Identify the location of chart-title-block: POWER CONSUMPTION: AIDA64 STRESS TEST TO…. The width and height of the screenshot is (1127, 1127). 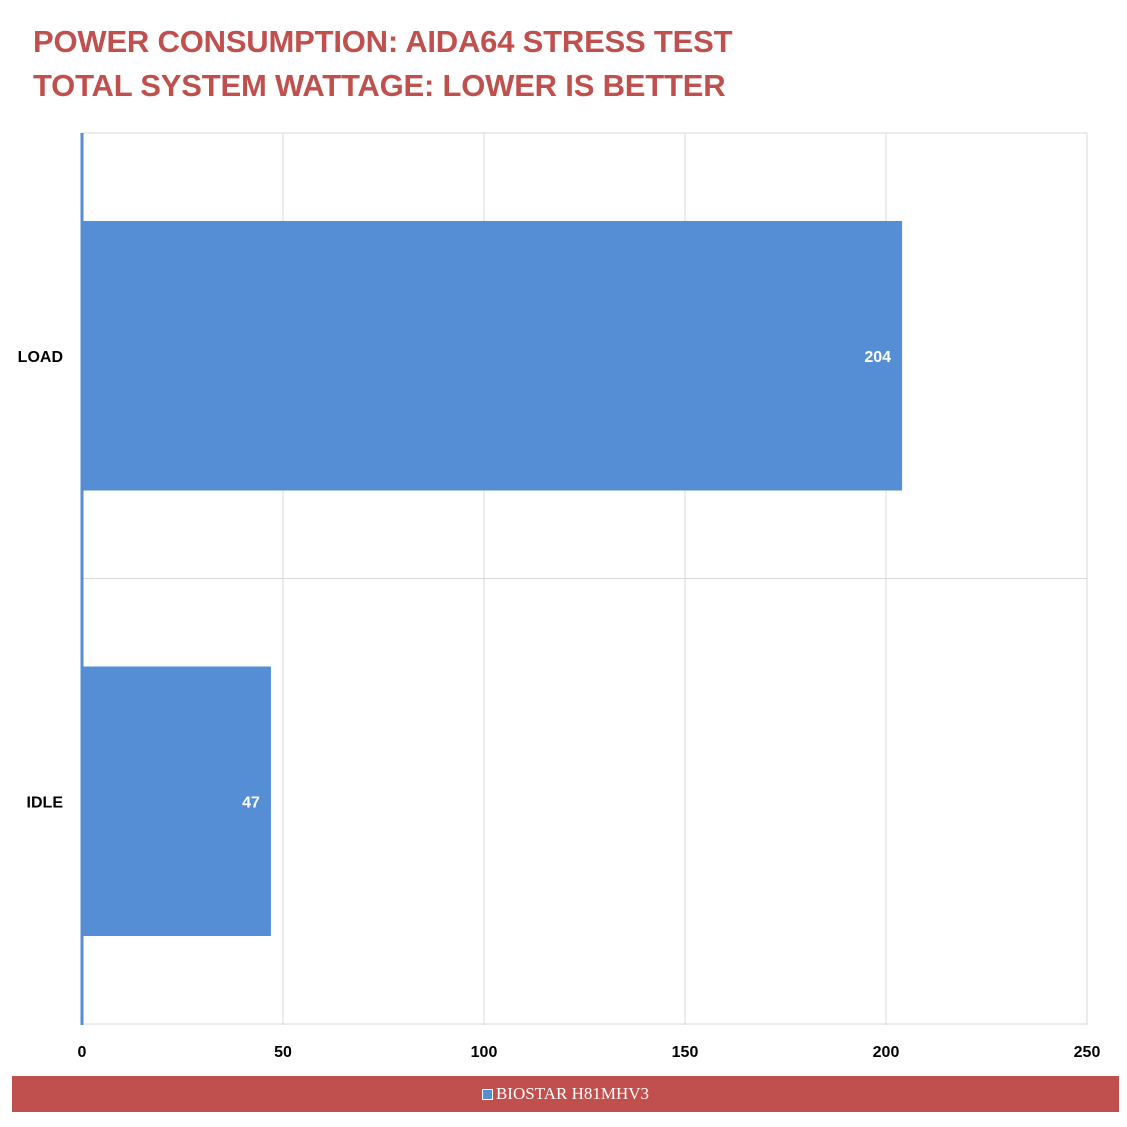
(383, 64).